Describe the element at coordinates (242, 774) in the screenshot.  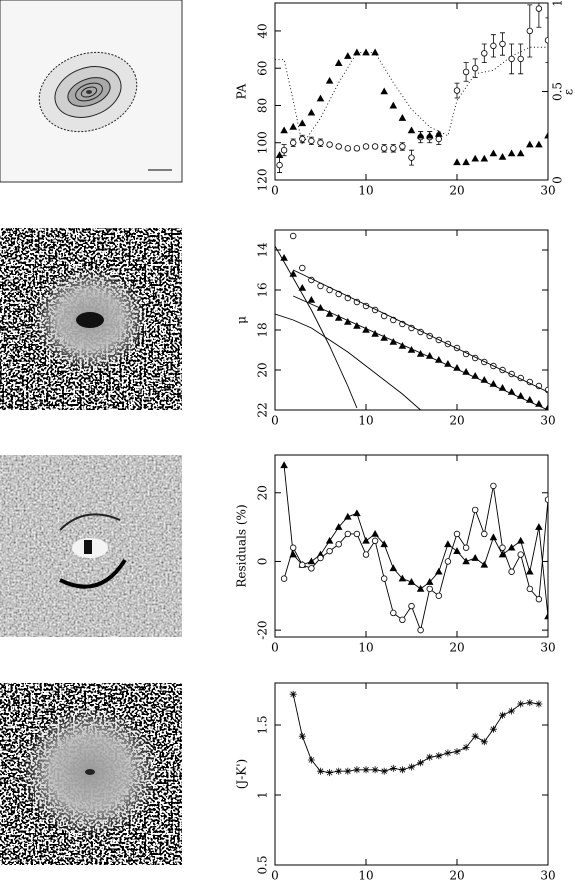
I see `y-axis-label: (J-K')` at that location.